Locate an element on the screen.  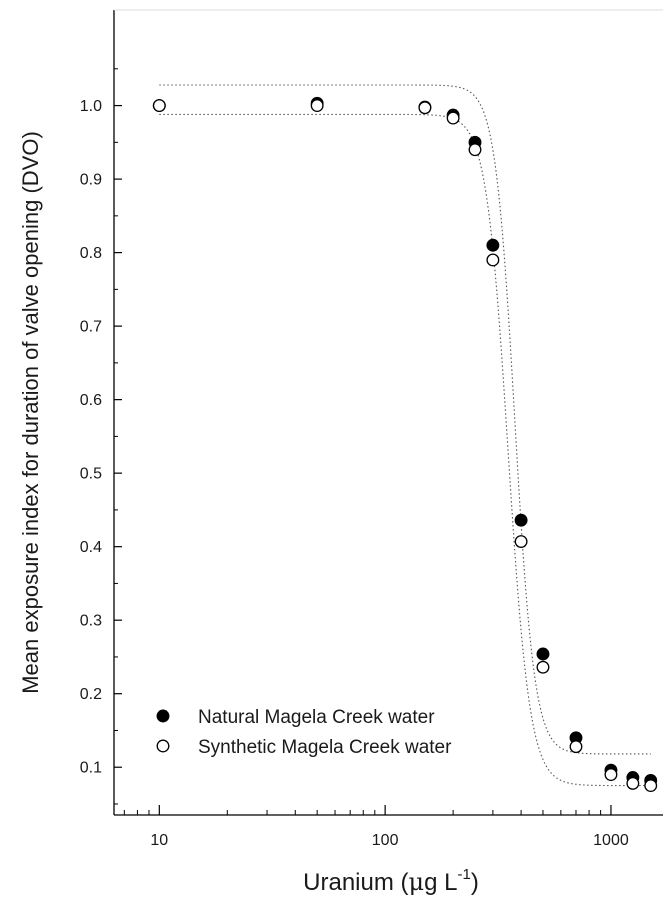
x-tick-label: 1000 is located at coordinates (611, 840).